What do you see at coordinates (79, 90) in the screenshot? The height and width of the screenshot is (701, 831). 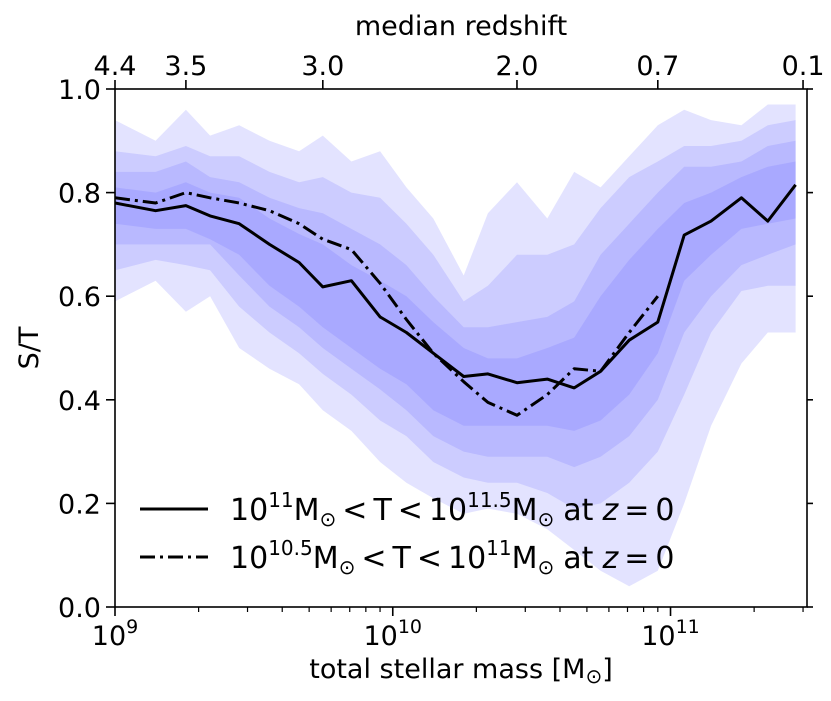 I see `y-tick-label-5: 1.0` at bounding box center [79, 90].